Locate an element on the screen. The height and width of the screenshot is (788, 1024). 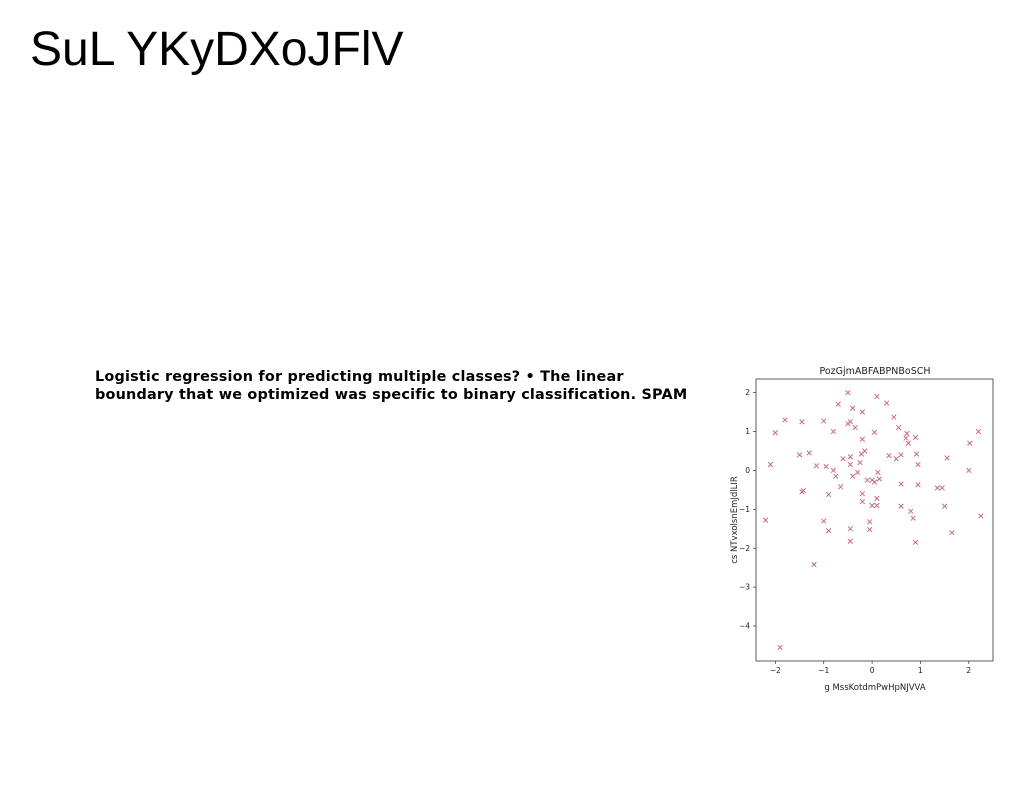
y-tick-label: −2 is located at coordinates (744, 548).